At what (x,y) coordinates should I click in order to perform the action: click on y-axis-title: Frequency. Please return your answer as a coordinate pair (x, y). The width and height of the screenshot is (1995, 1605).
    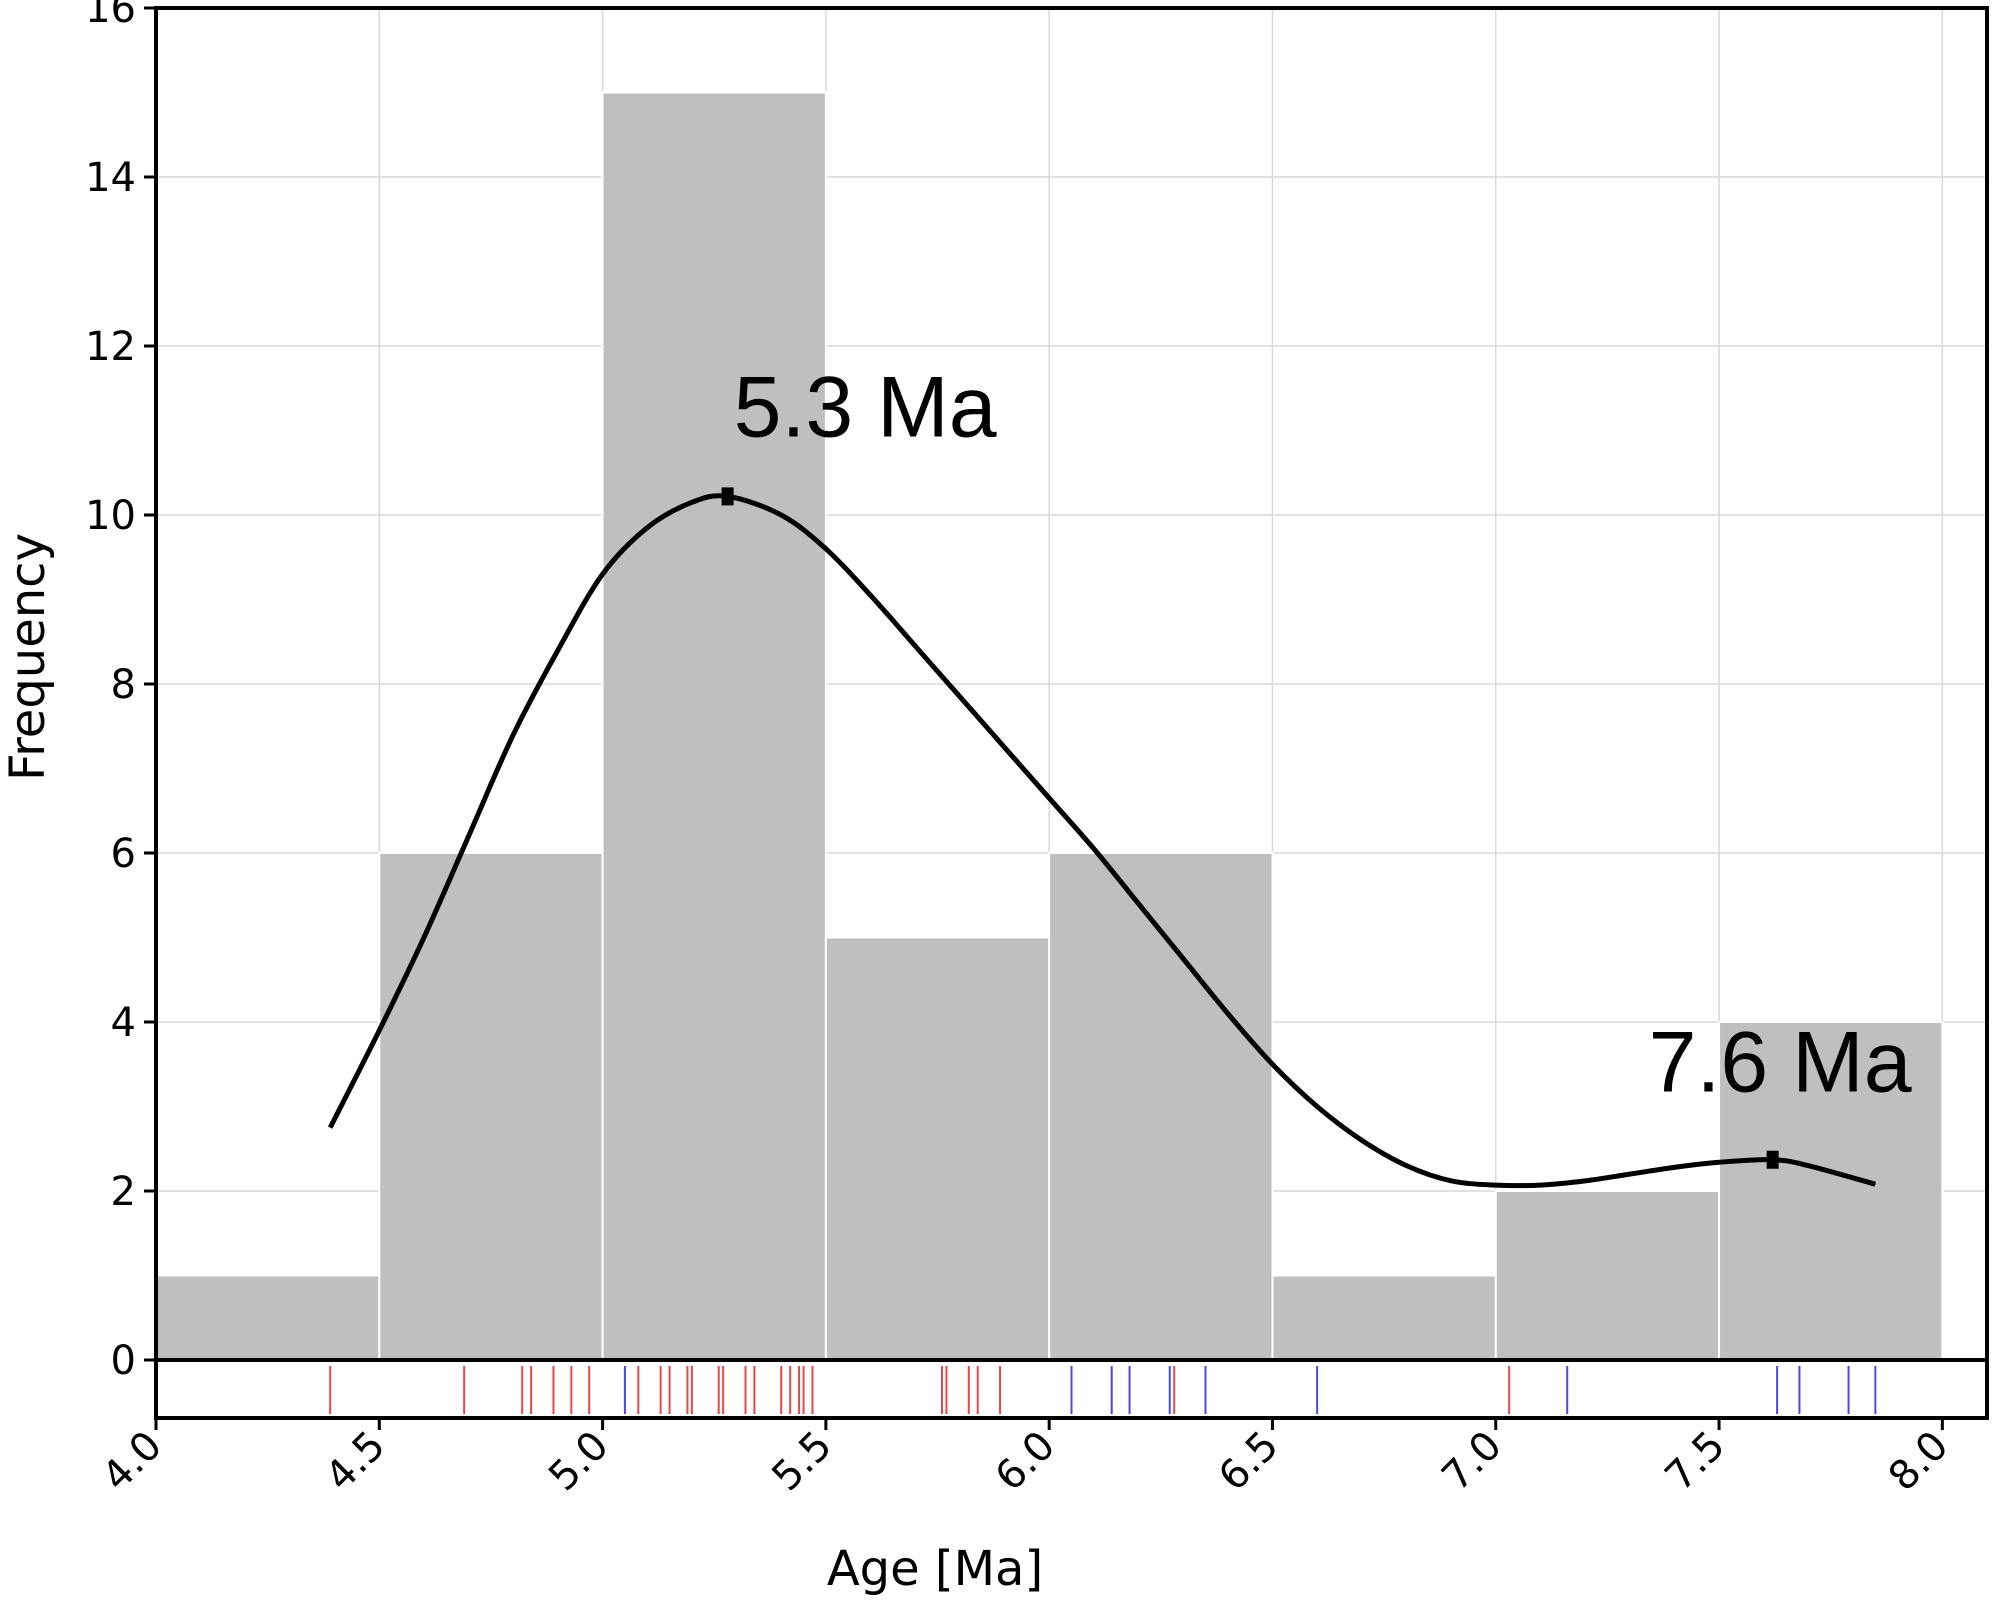
    Looking at the image, I should click on (28, 657).